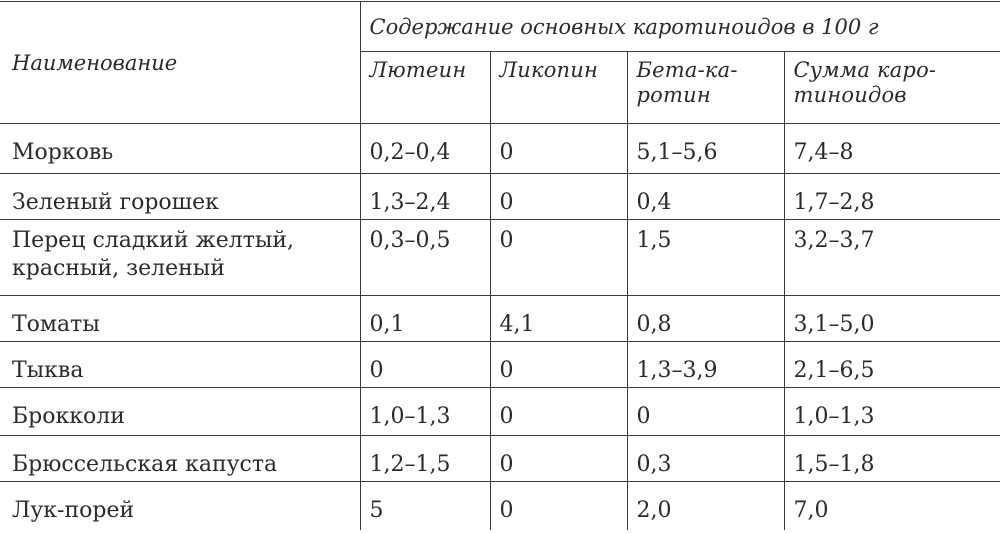  What do you see at coordinates (48, 370) in the screenshot?
I see `name-line: Тыква` at bounding box center [48, 370].